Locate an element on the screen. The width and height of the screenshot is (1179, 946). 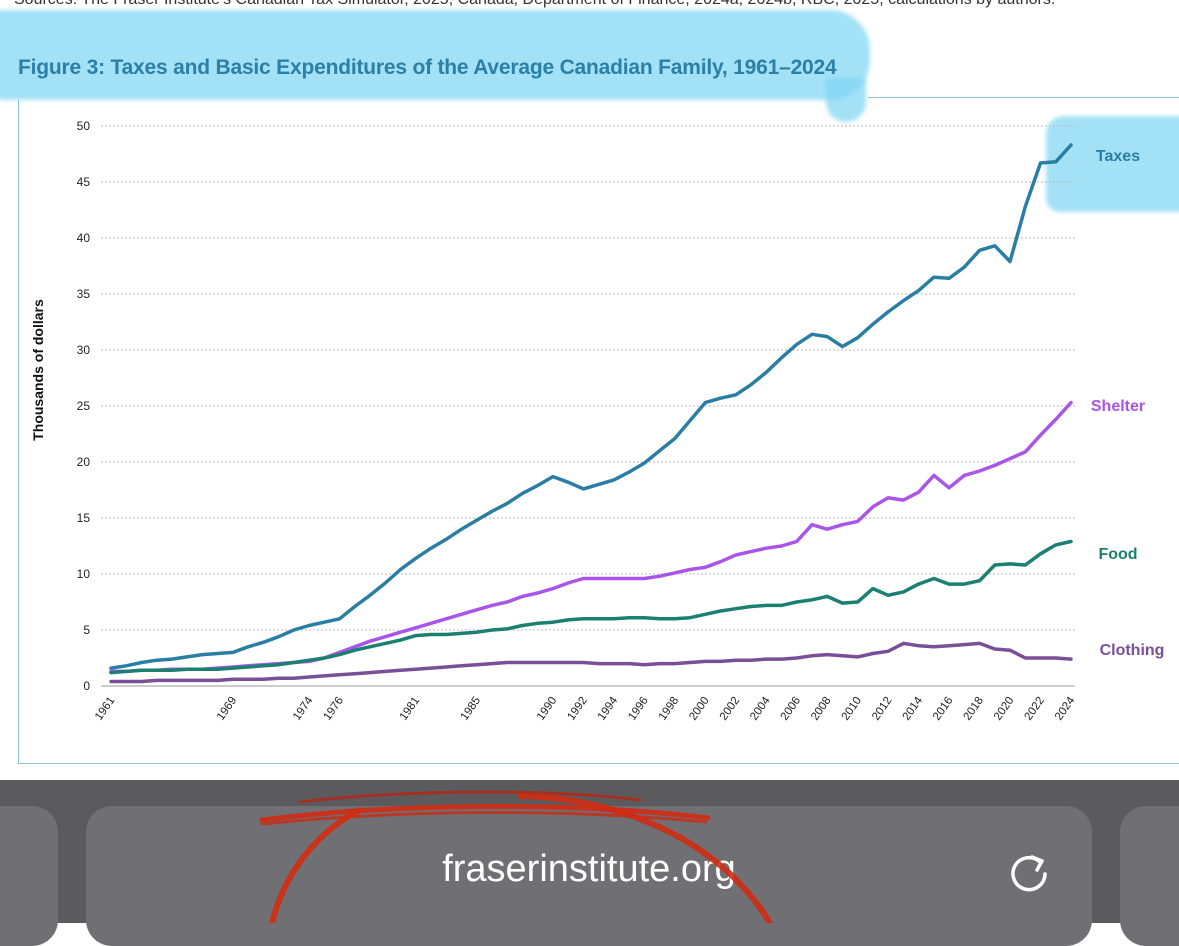
y-tick-label: 20 is located at coordinates (84, 462).